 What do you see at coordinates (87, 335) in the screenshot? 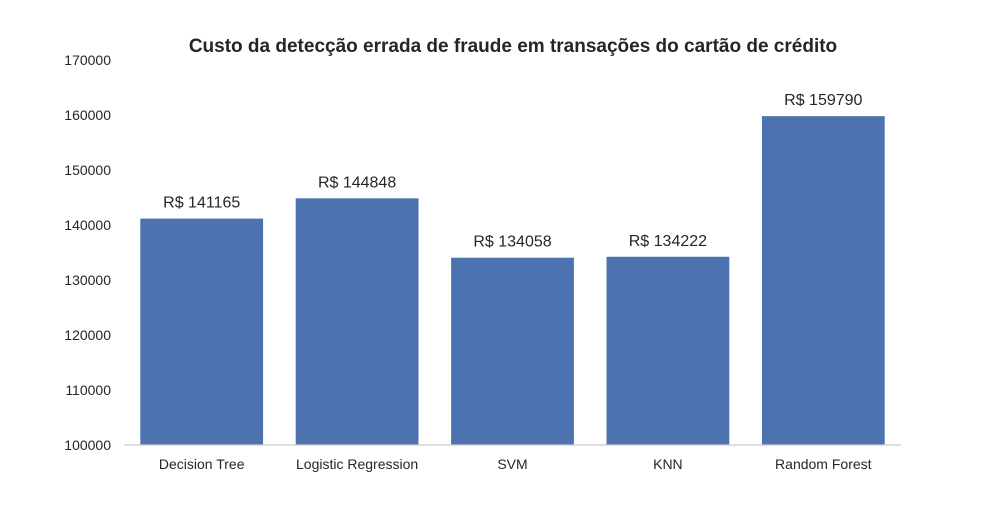
I see `y-tick-label: 120000` at bounding box center [87, 335].